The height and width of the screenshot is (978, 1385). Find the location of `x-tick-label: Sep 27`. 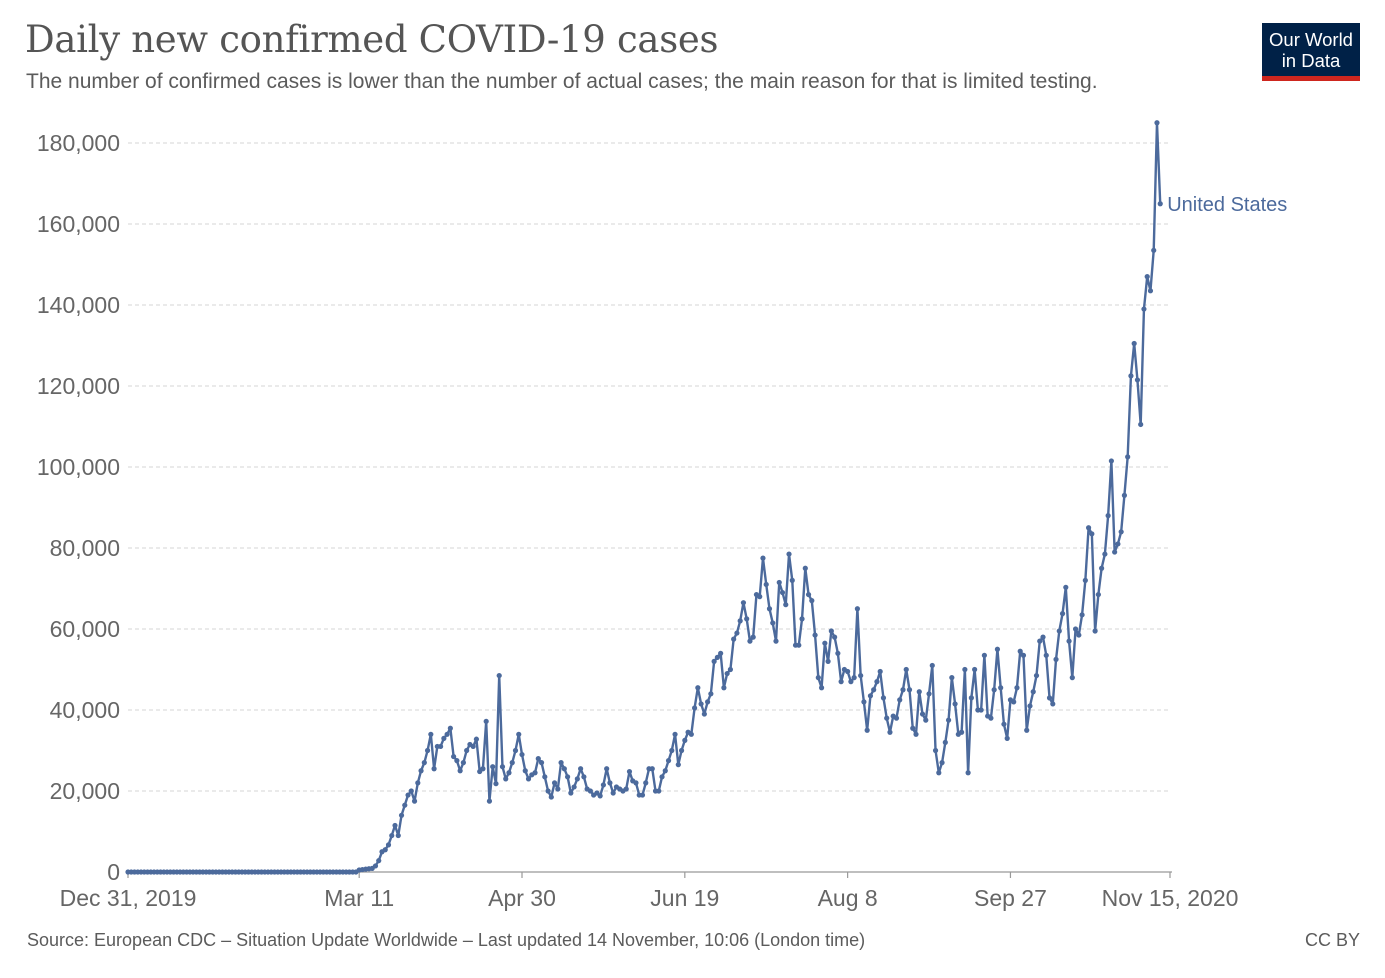

x-tick-label: Sep 27 is located at coordinates (1010, 898).